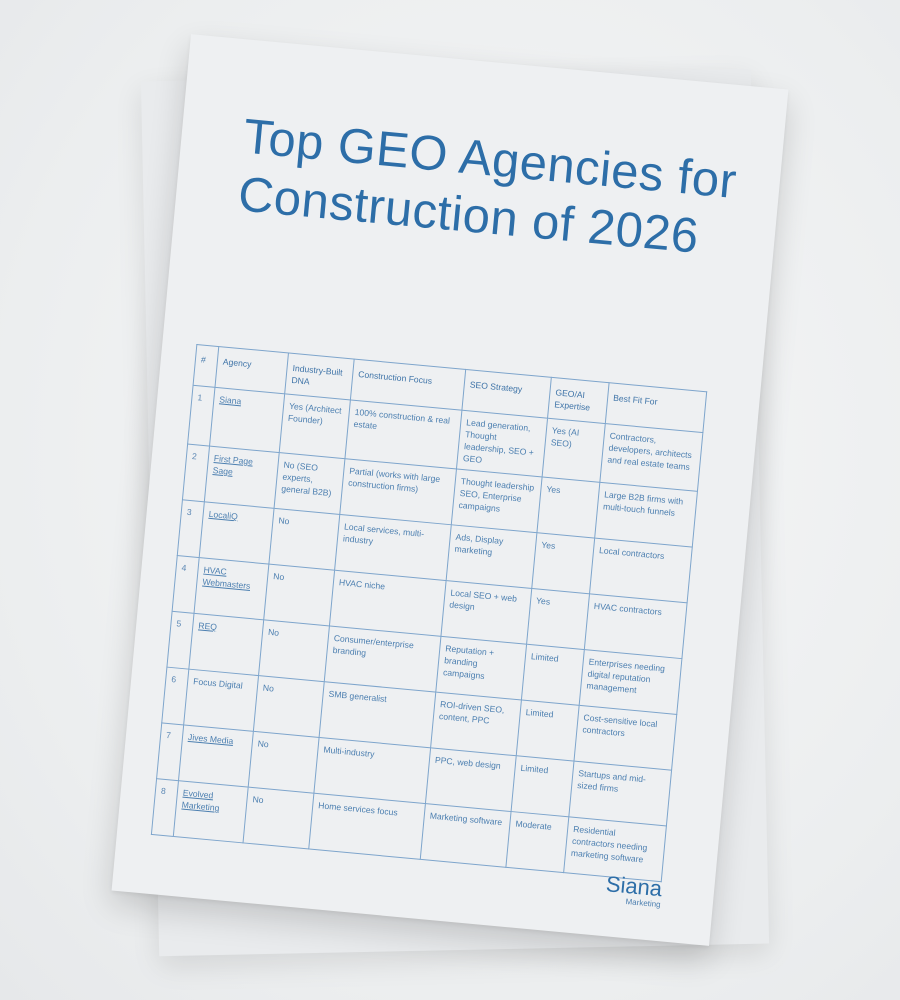 The image size is (900, 1000). What do you see at coordinates (221, 700) in the screenshot?
I see `agency-link: Focus Digital` at bounding box center [221, 700].